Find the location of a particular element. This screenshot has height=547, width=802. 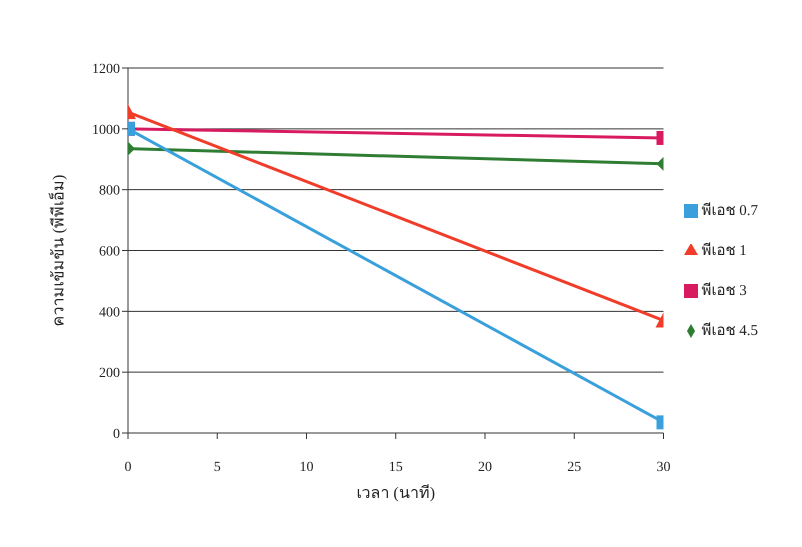

y-tick-label: 600 is located at coordinates (109, 252).